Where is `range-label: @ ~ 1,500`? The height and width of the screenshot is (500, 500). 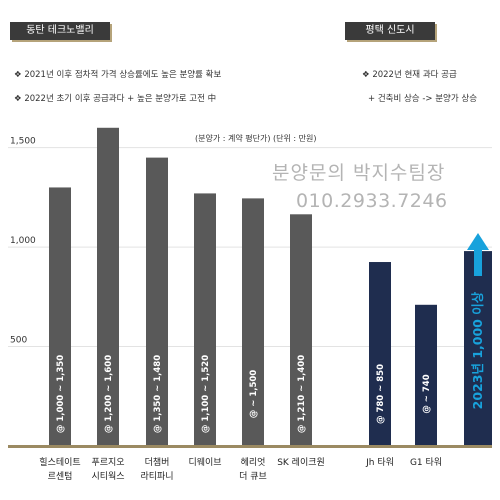
range-label: @ ~ 1,500 is located at coordinates (254, 394).